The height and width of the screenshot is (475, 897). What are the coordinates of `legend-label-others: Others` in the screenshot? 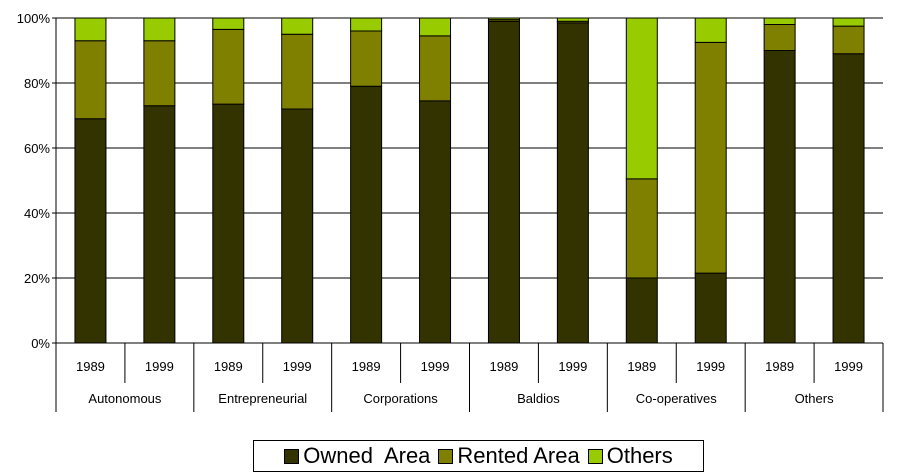 It's located at (639, 455).